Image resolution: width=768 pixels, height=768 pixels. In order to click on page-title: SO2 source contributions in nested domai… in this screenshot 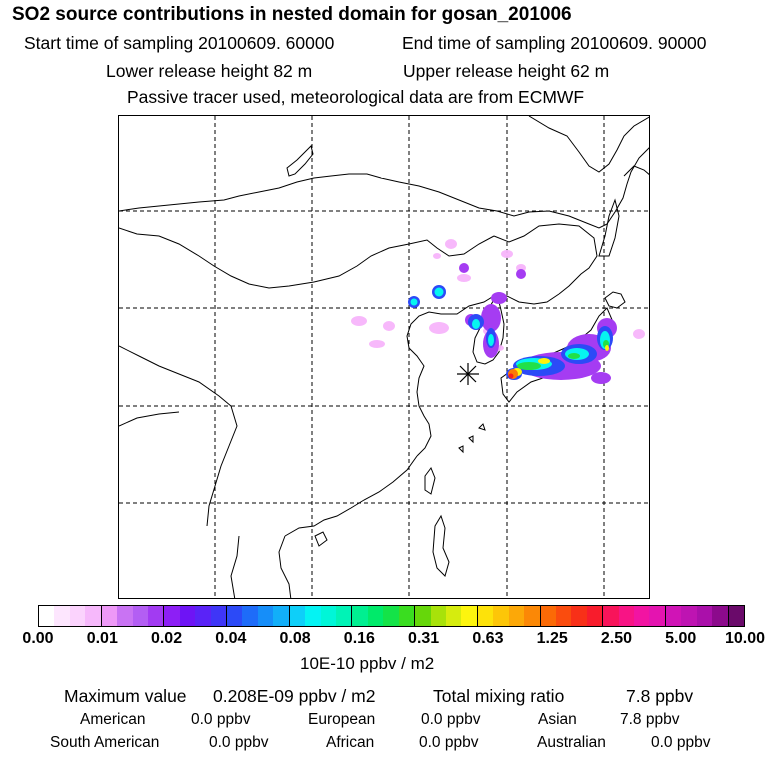, I will do `click(292, 14)`.